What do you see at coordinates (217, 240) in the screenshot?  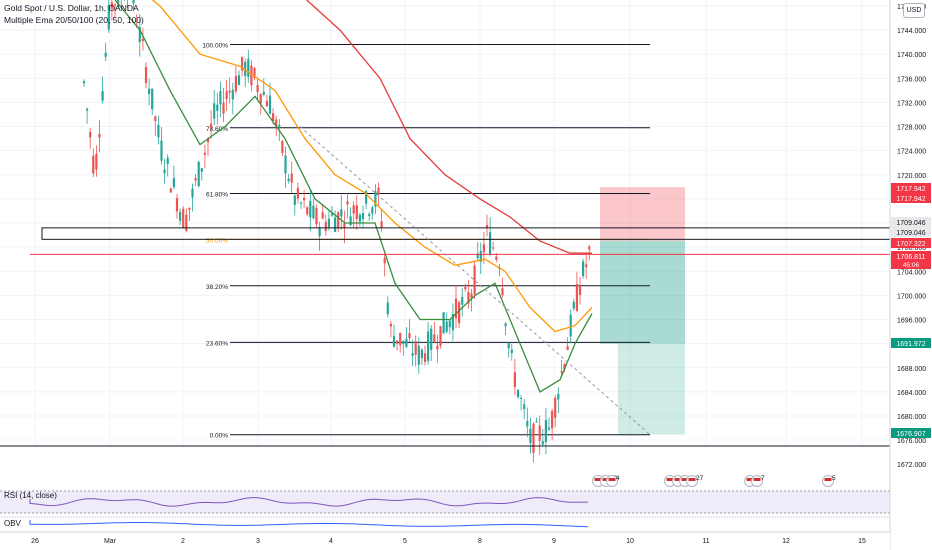 I see `fib-level-label: 50.00%` at bounding box center [217, 240].